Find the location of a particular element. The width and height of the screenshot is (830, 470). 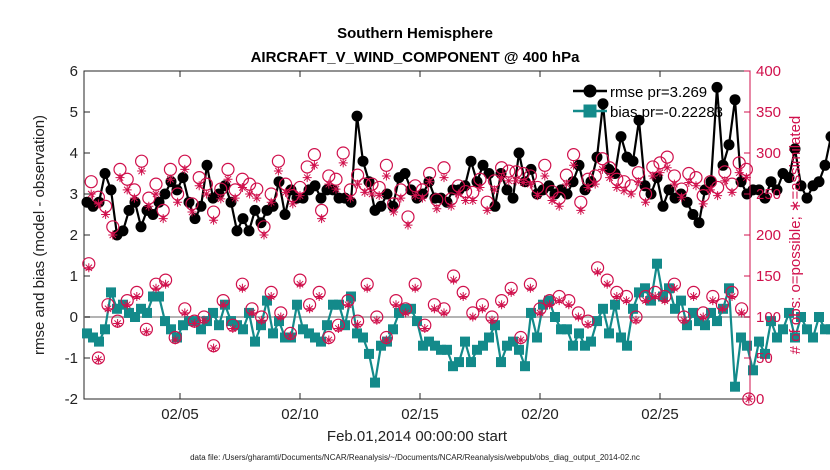

y2-tick-label: 350 is located at coordinates (768, 112).